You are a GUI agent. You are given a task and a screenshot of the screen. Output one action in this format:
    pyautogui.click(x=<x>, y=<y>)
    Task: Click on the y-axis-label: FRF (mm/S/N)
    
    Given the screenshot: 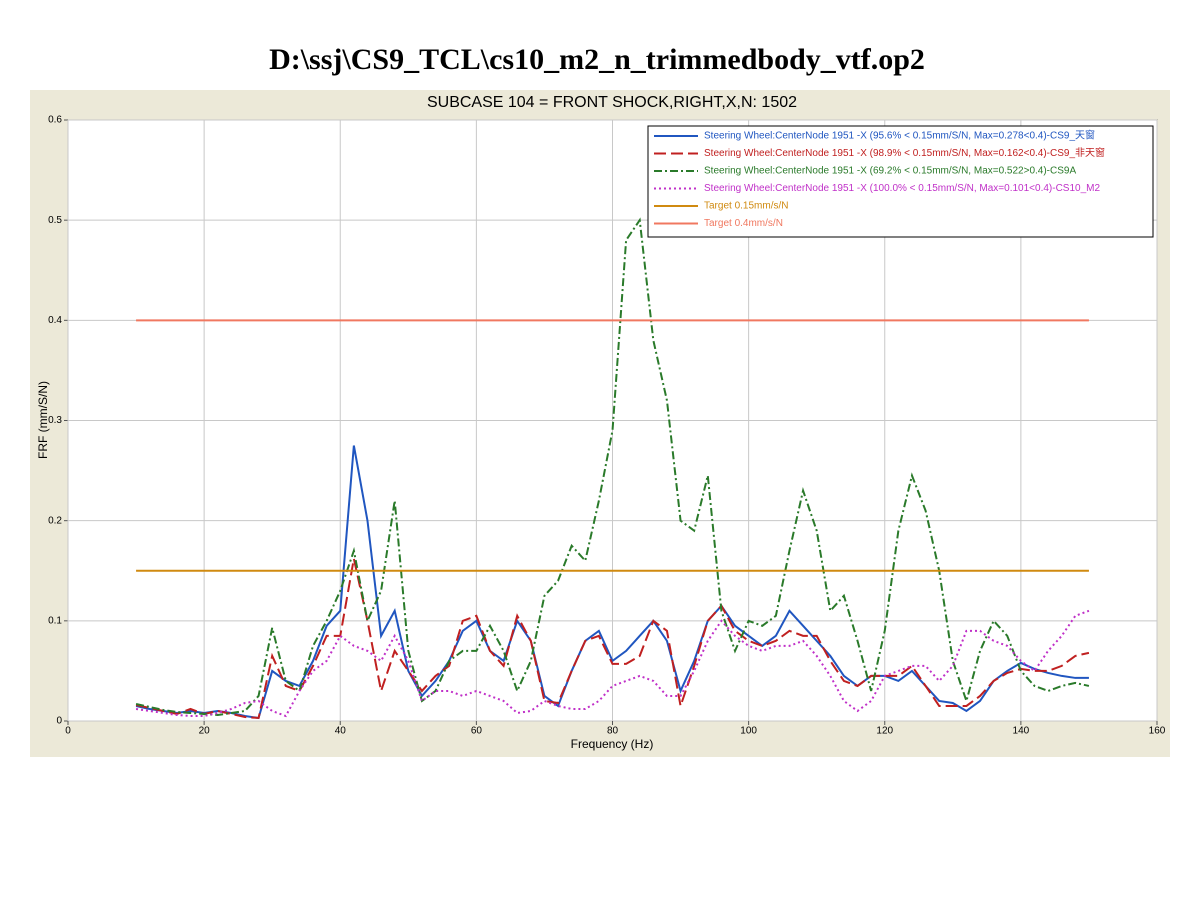 What is the action you would take?
    pyautogui.click(x=43, y=420)
    